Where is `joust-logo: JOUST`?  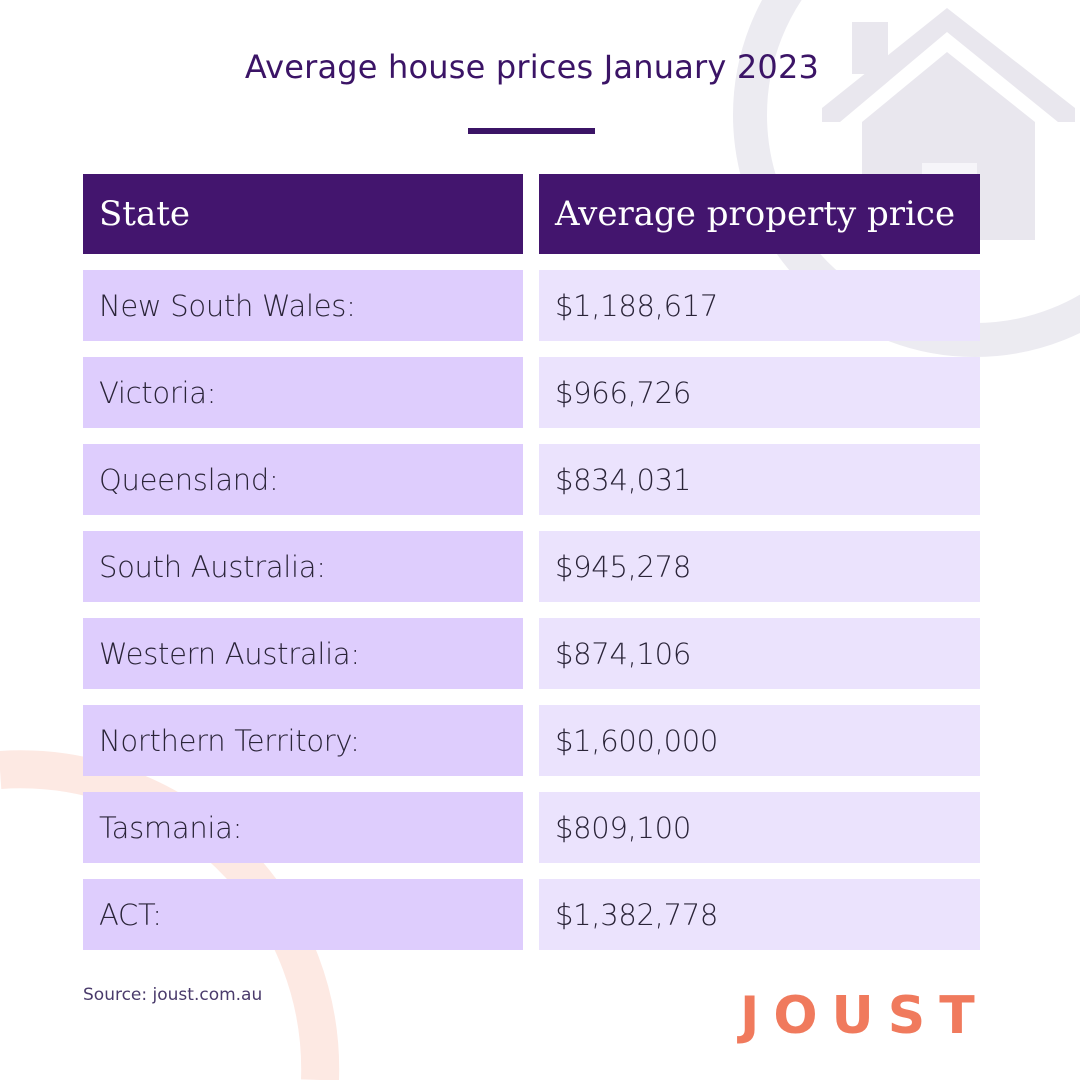 joust-logo: JOUST is located at coordinates (861, 1016).